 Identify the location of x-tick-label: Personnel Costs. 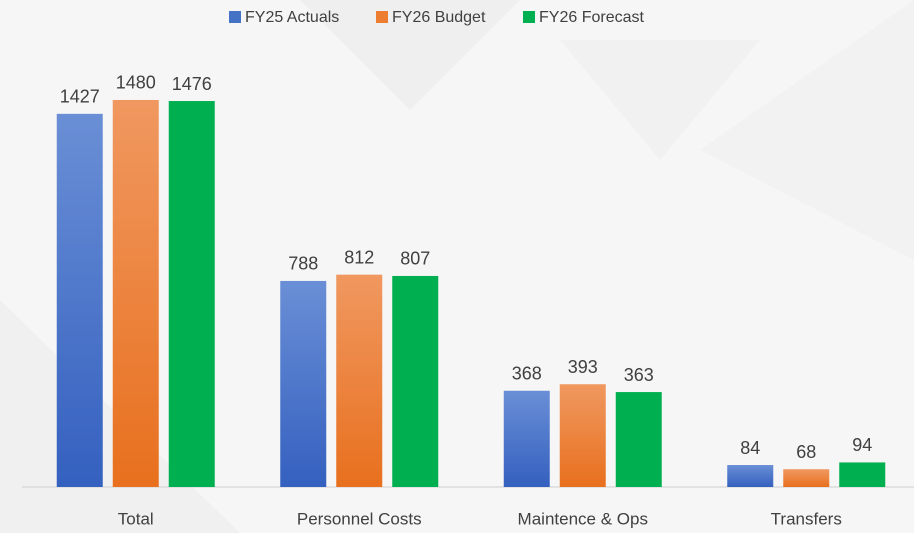
(359, 518).